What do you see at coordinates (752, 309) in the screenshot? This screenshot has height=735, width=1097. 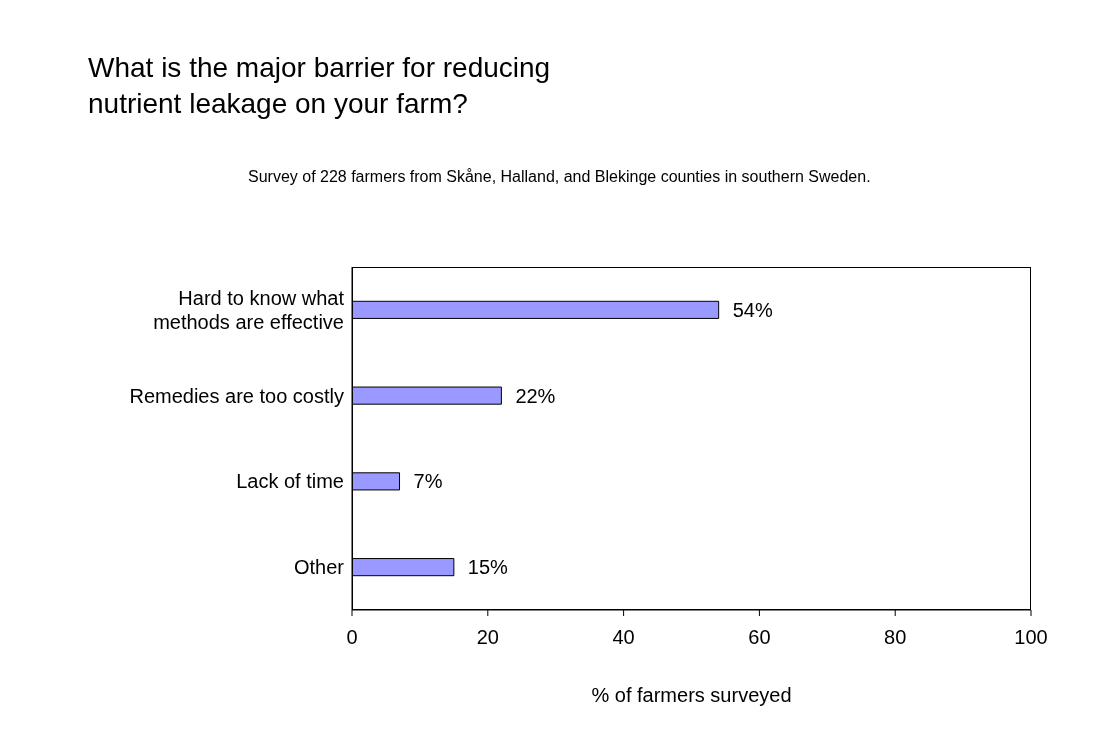 I see `data-label: 54%` at bounding box center [752, 309].